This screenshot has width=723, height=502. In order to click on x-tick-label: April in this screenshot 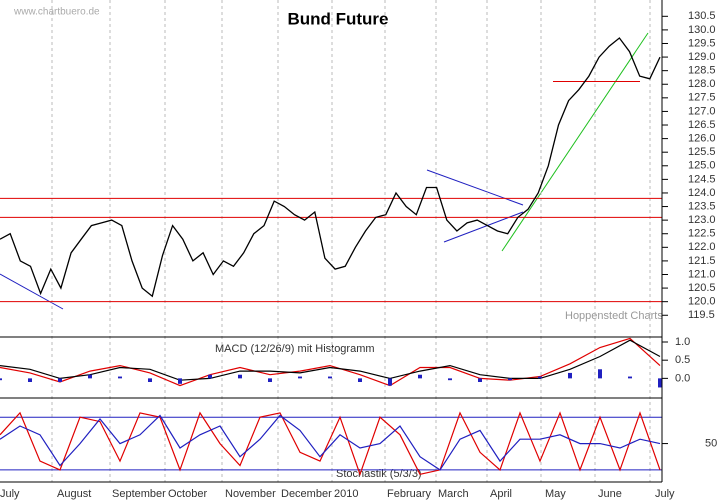, I will do `click(501, 494)`.